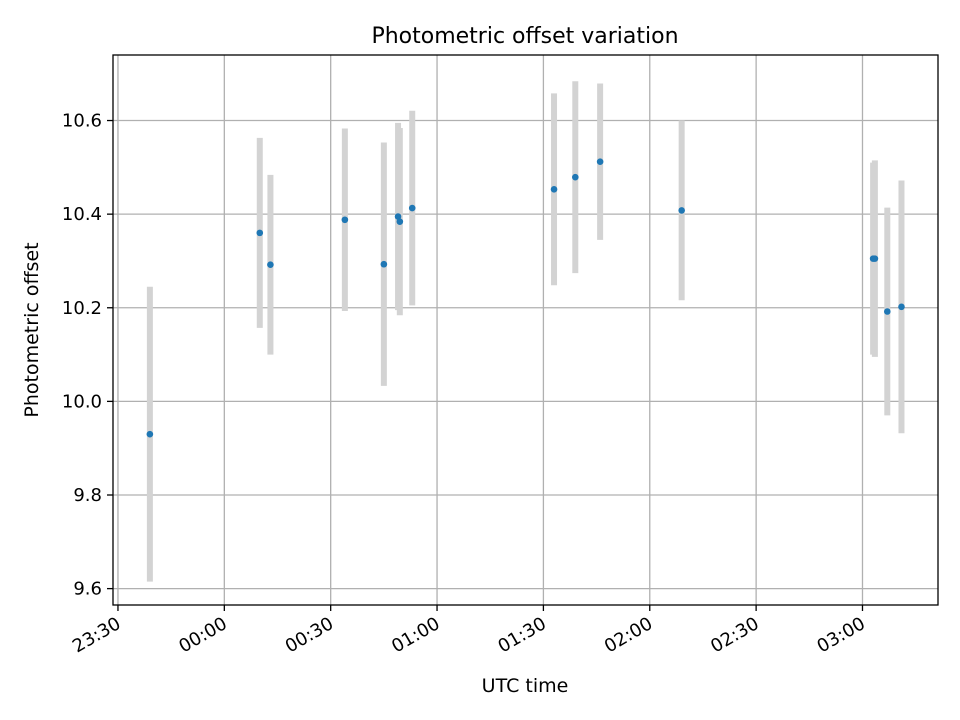 The width and height of the screenshot is (960, 720). I want to click on y-tick-label: 10.6, so click(82, 121).